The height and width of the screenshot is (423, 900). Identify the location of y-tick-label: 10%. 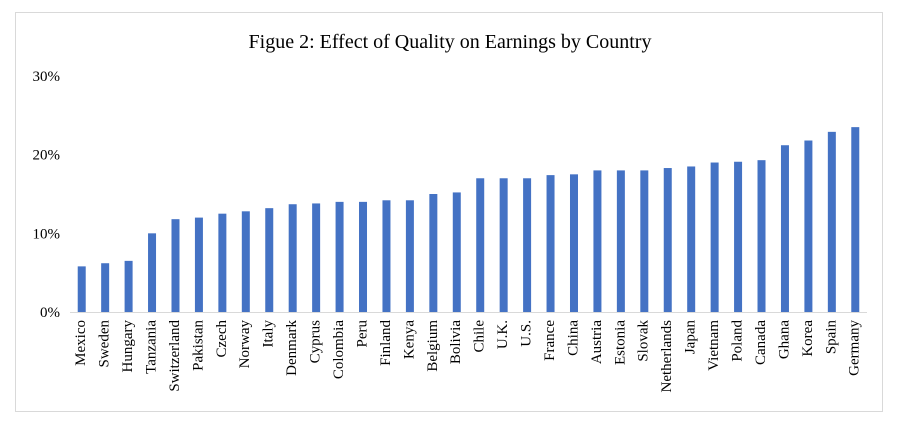
(47, 234).